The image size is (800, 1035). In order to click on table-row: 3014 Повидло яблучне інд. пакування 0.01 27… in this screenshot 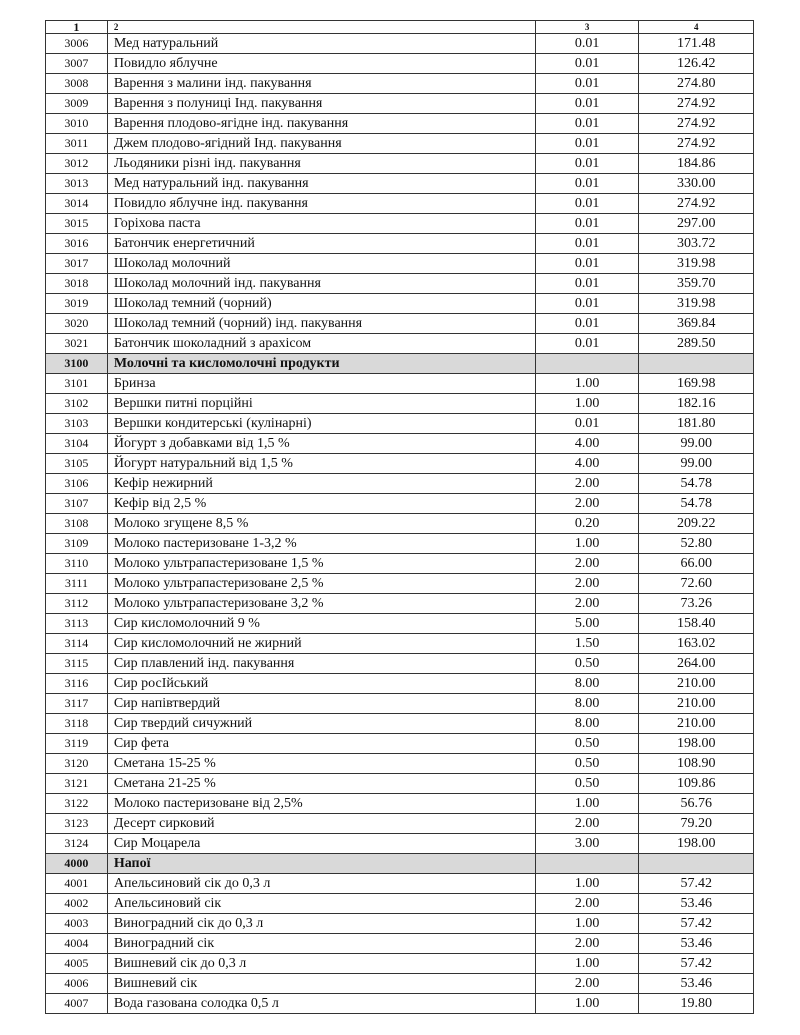, I will do `click(399, 203)`.